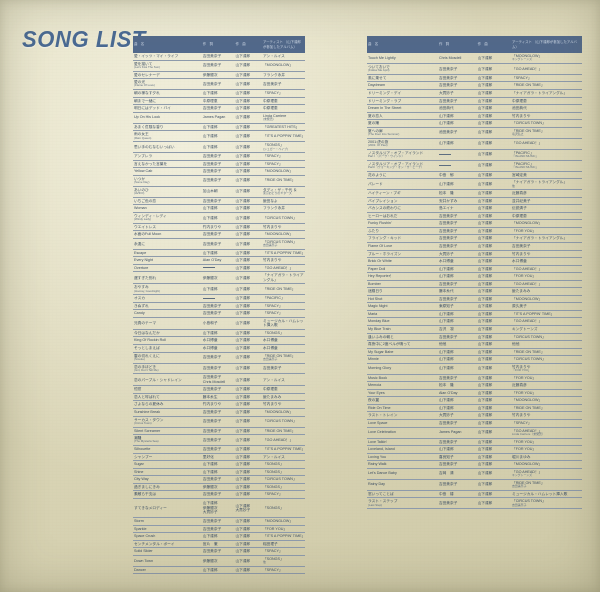 The height and width of the screenshot is (592, 600). I want to click on artist-album-cell: 近藤真彦, so click(546, 385).